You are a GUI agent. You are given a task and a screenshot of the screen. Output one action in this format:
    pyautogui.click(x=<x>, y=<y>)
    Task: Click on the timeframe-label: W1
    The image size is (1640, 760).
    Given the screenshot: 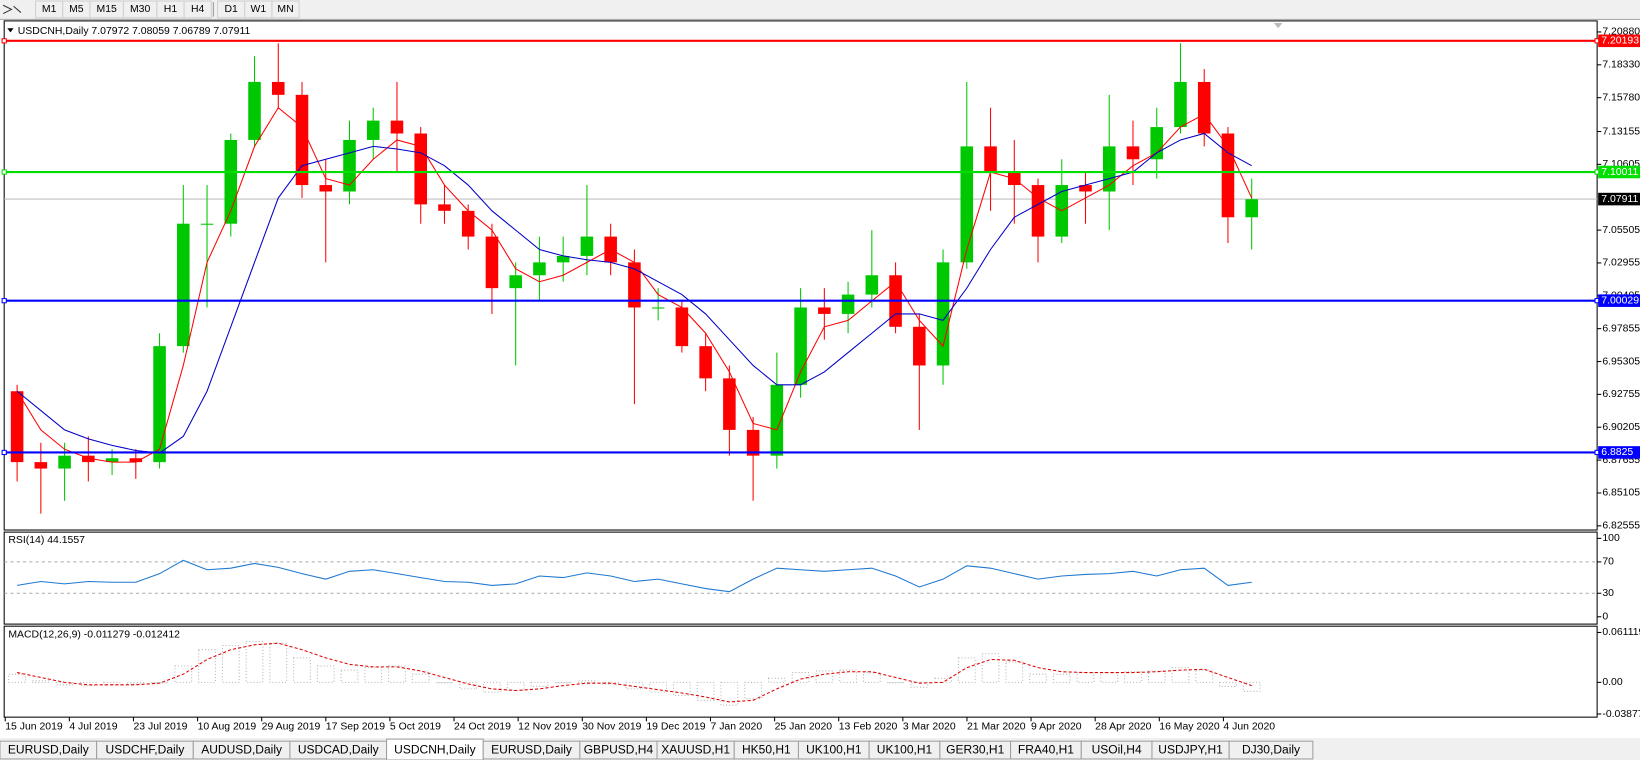 What is the action you would take?
    pyautogui.click(x=259, y=9)
    